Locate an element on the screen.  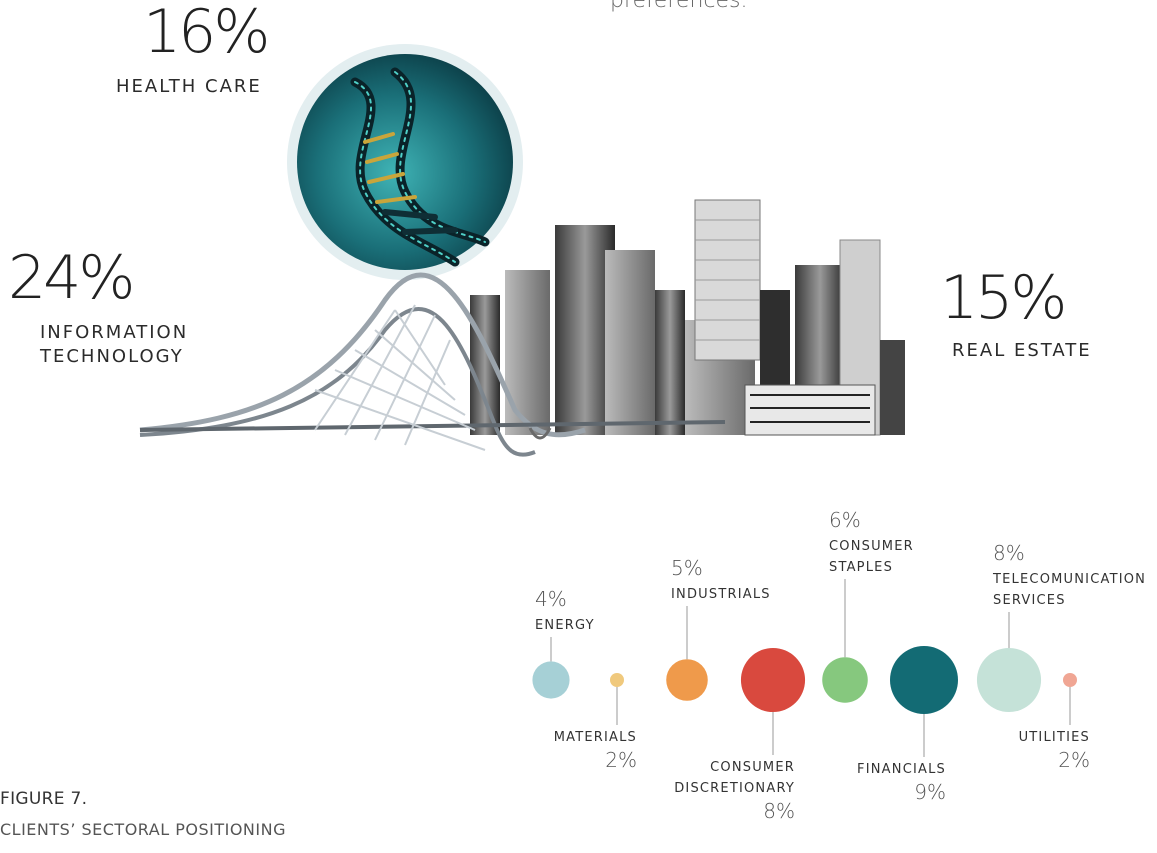
bubble-consumer-discretionary is located at coordinates (773, 680).